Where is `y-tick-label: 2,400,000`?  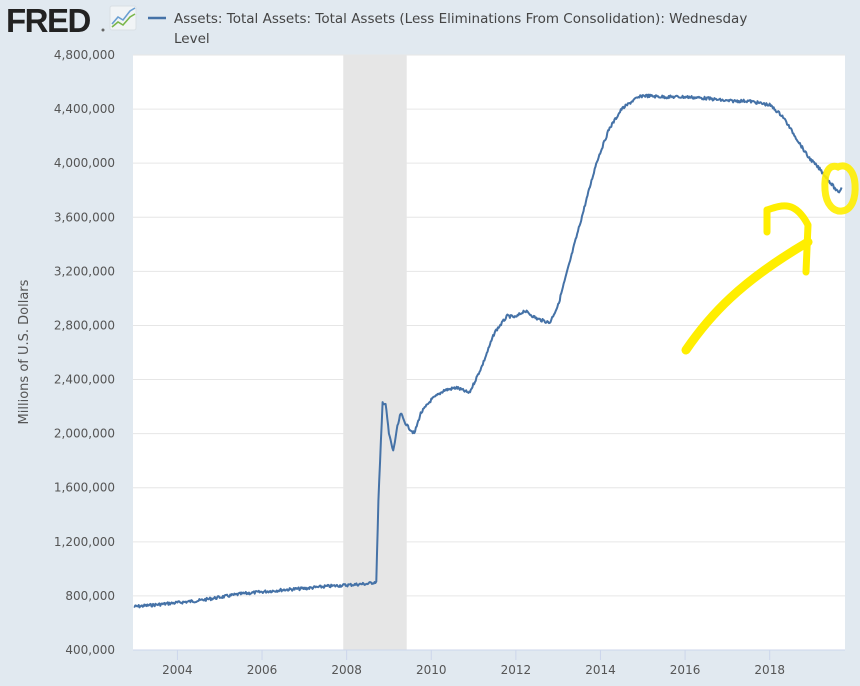 y-tick-label: 2,400,000 is located at coordinates (84, 380).